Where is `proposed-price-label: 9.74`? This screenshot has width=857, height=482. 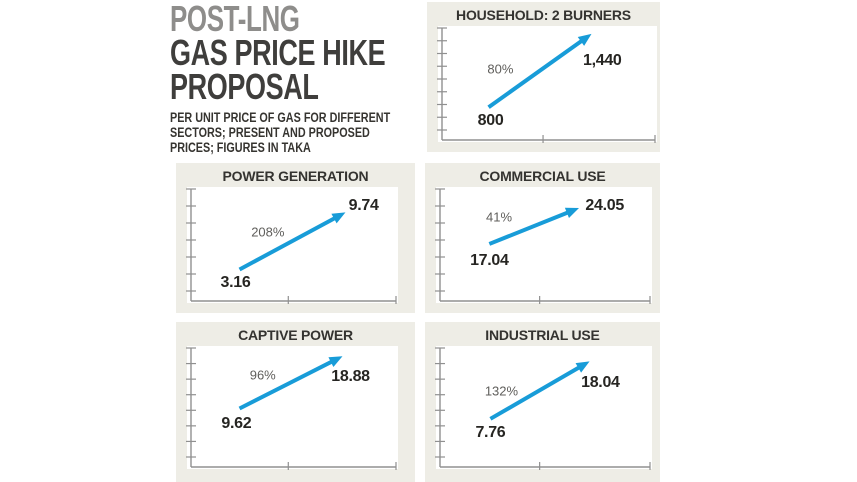 proposed-price-label: 9.74 is located at coordinates (363, 206).